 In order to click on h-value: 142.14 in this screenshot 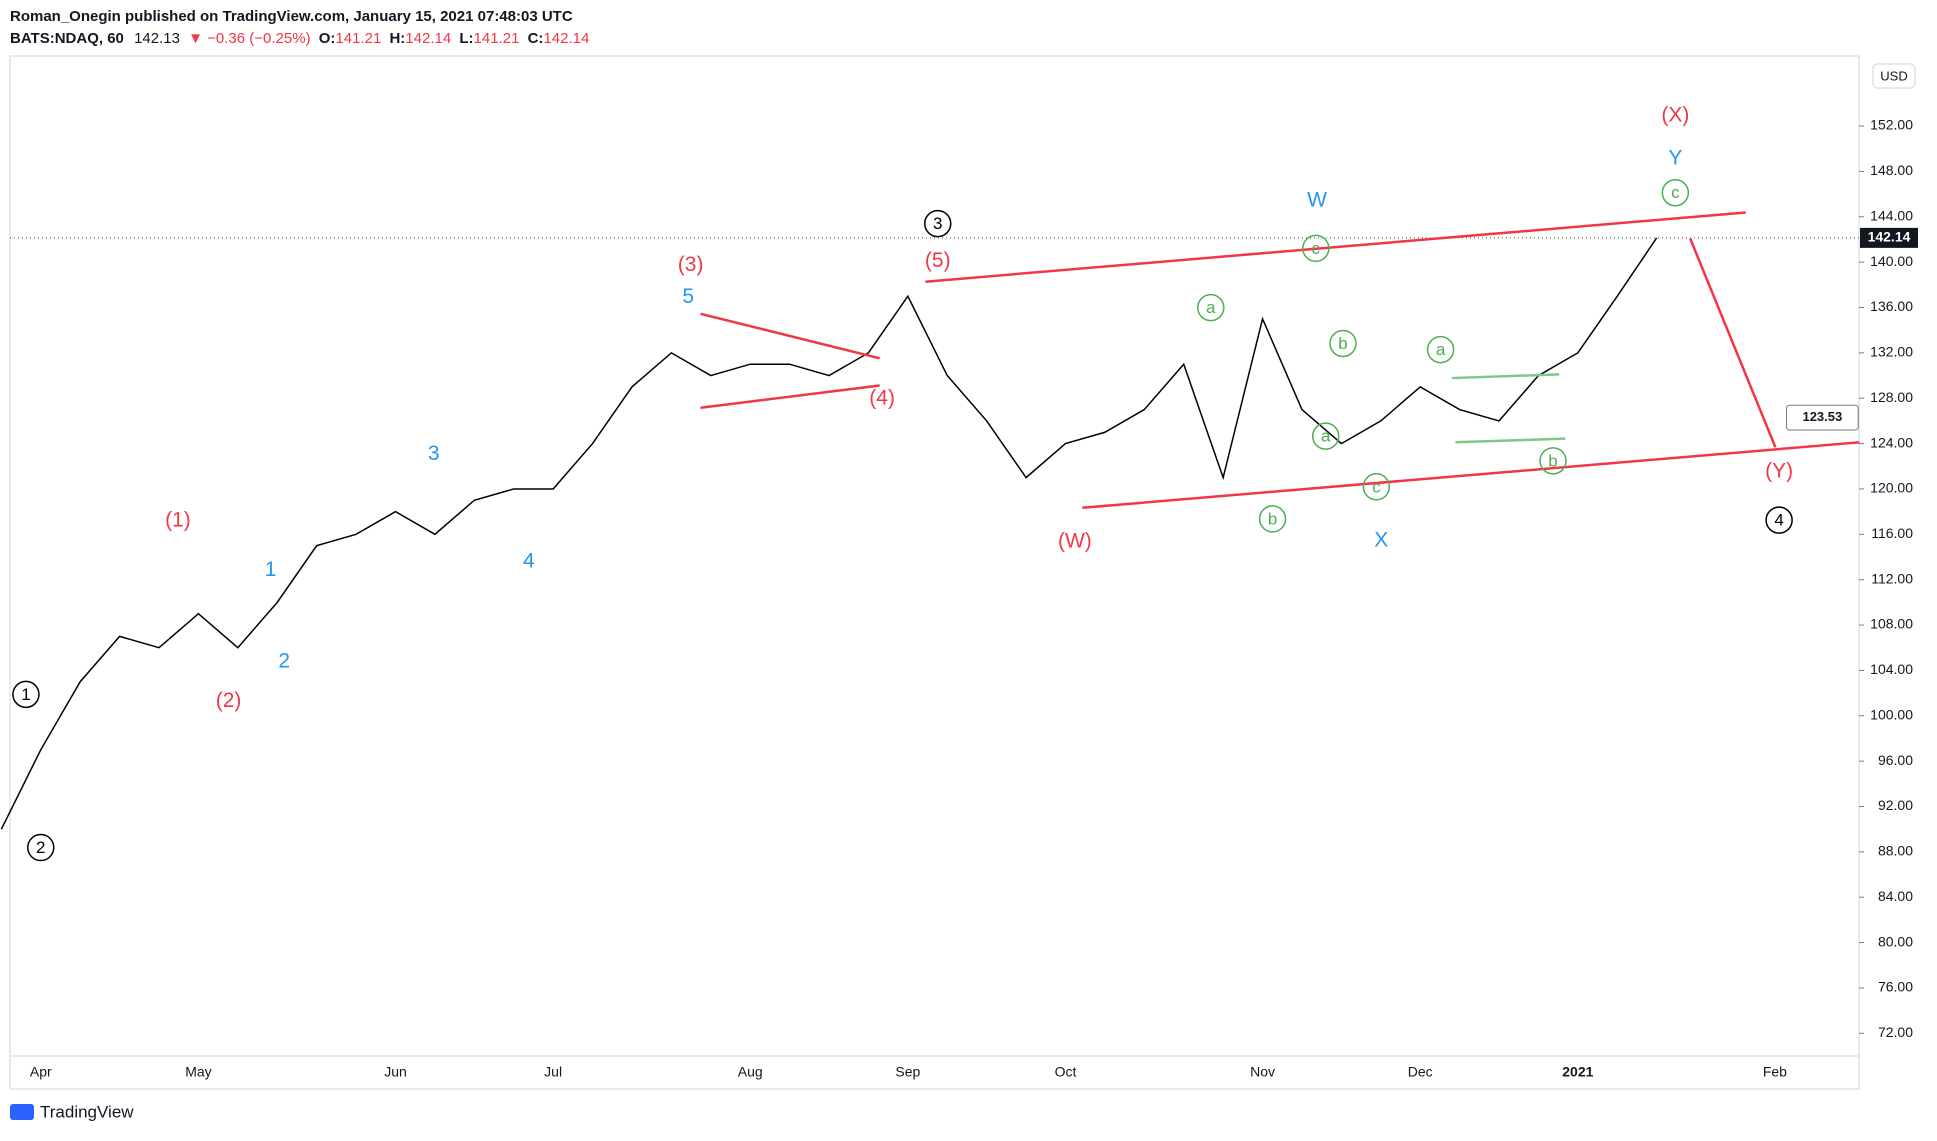, I will do `click(428, 38)`.